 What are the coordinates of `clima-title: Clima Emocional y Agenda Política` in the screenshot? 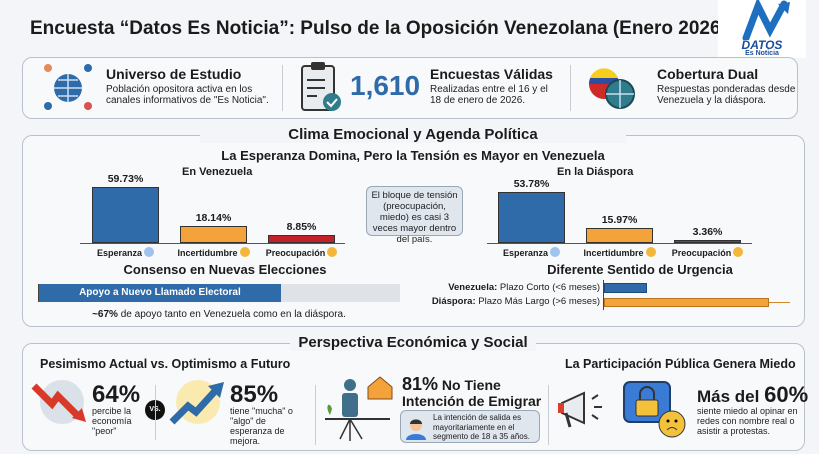 It's located at (413, 134).